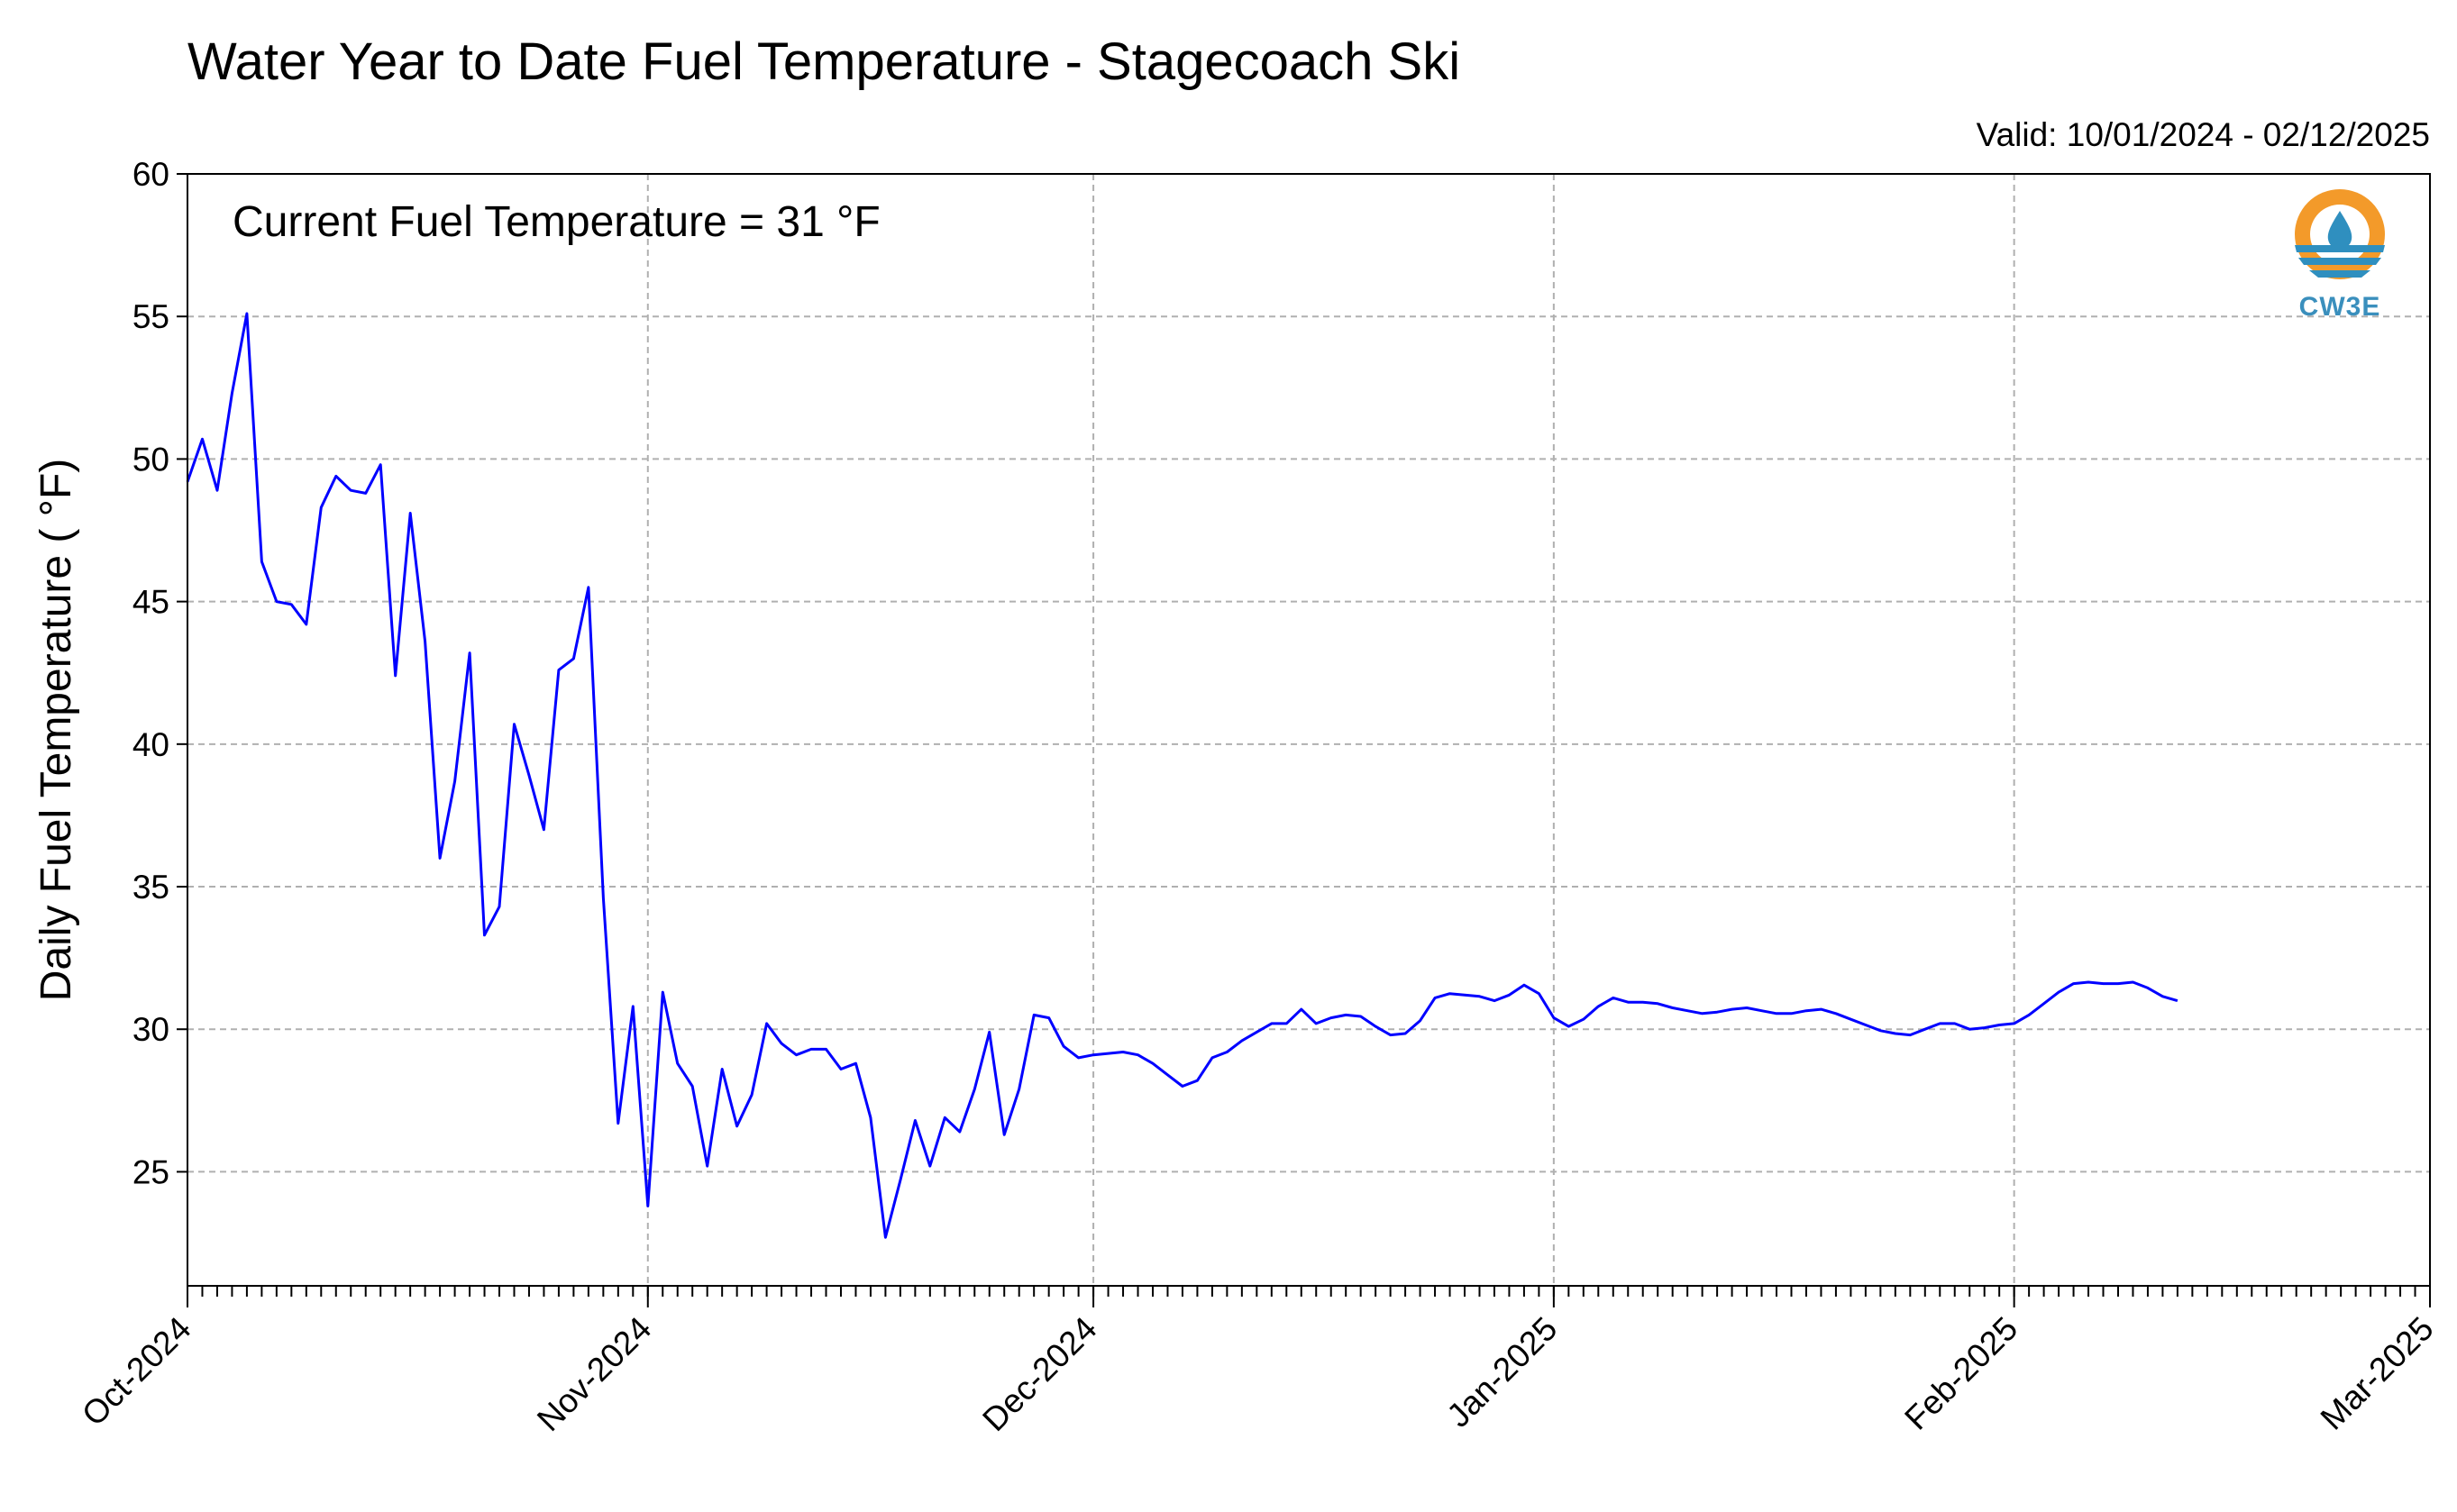 Image resolution: width=2457 pixels, height=1512 pixels. Describe the element at coordinates (2377, 1373) in the screenshot. I see `x-tick-label: Mar-2025` at that location.